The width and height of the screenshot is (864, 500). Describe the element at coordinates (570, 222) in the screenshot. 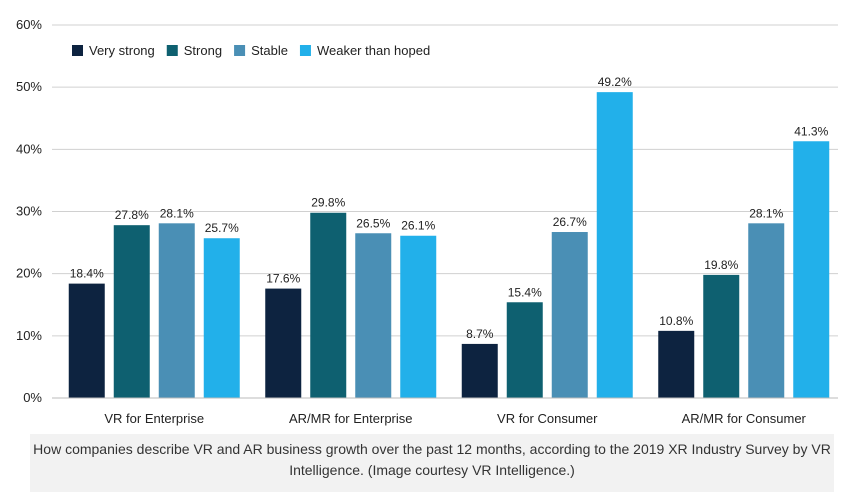

I see `data-label: 26.7%` at that location.